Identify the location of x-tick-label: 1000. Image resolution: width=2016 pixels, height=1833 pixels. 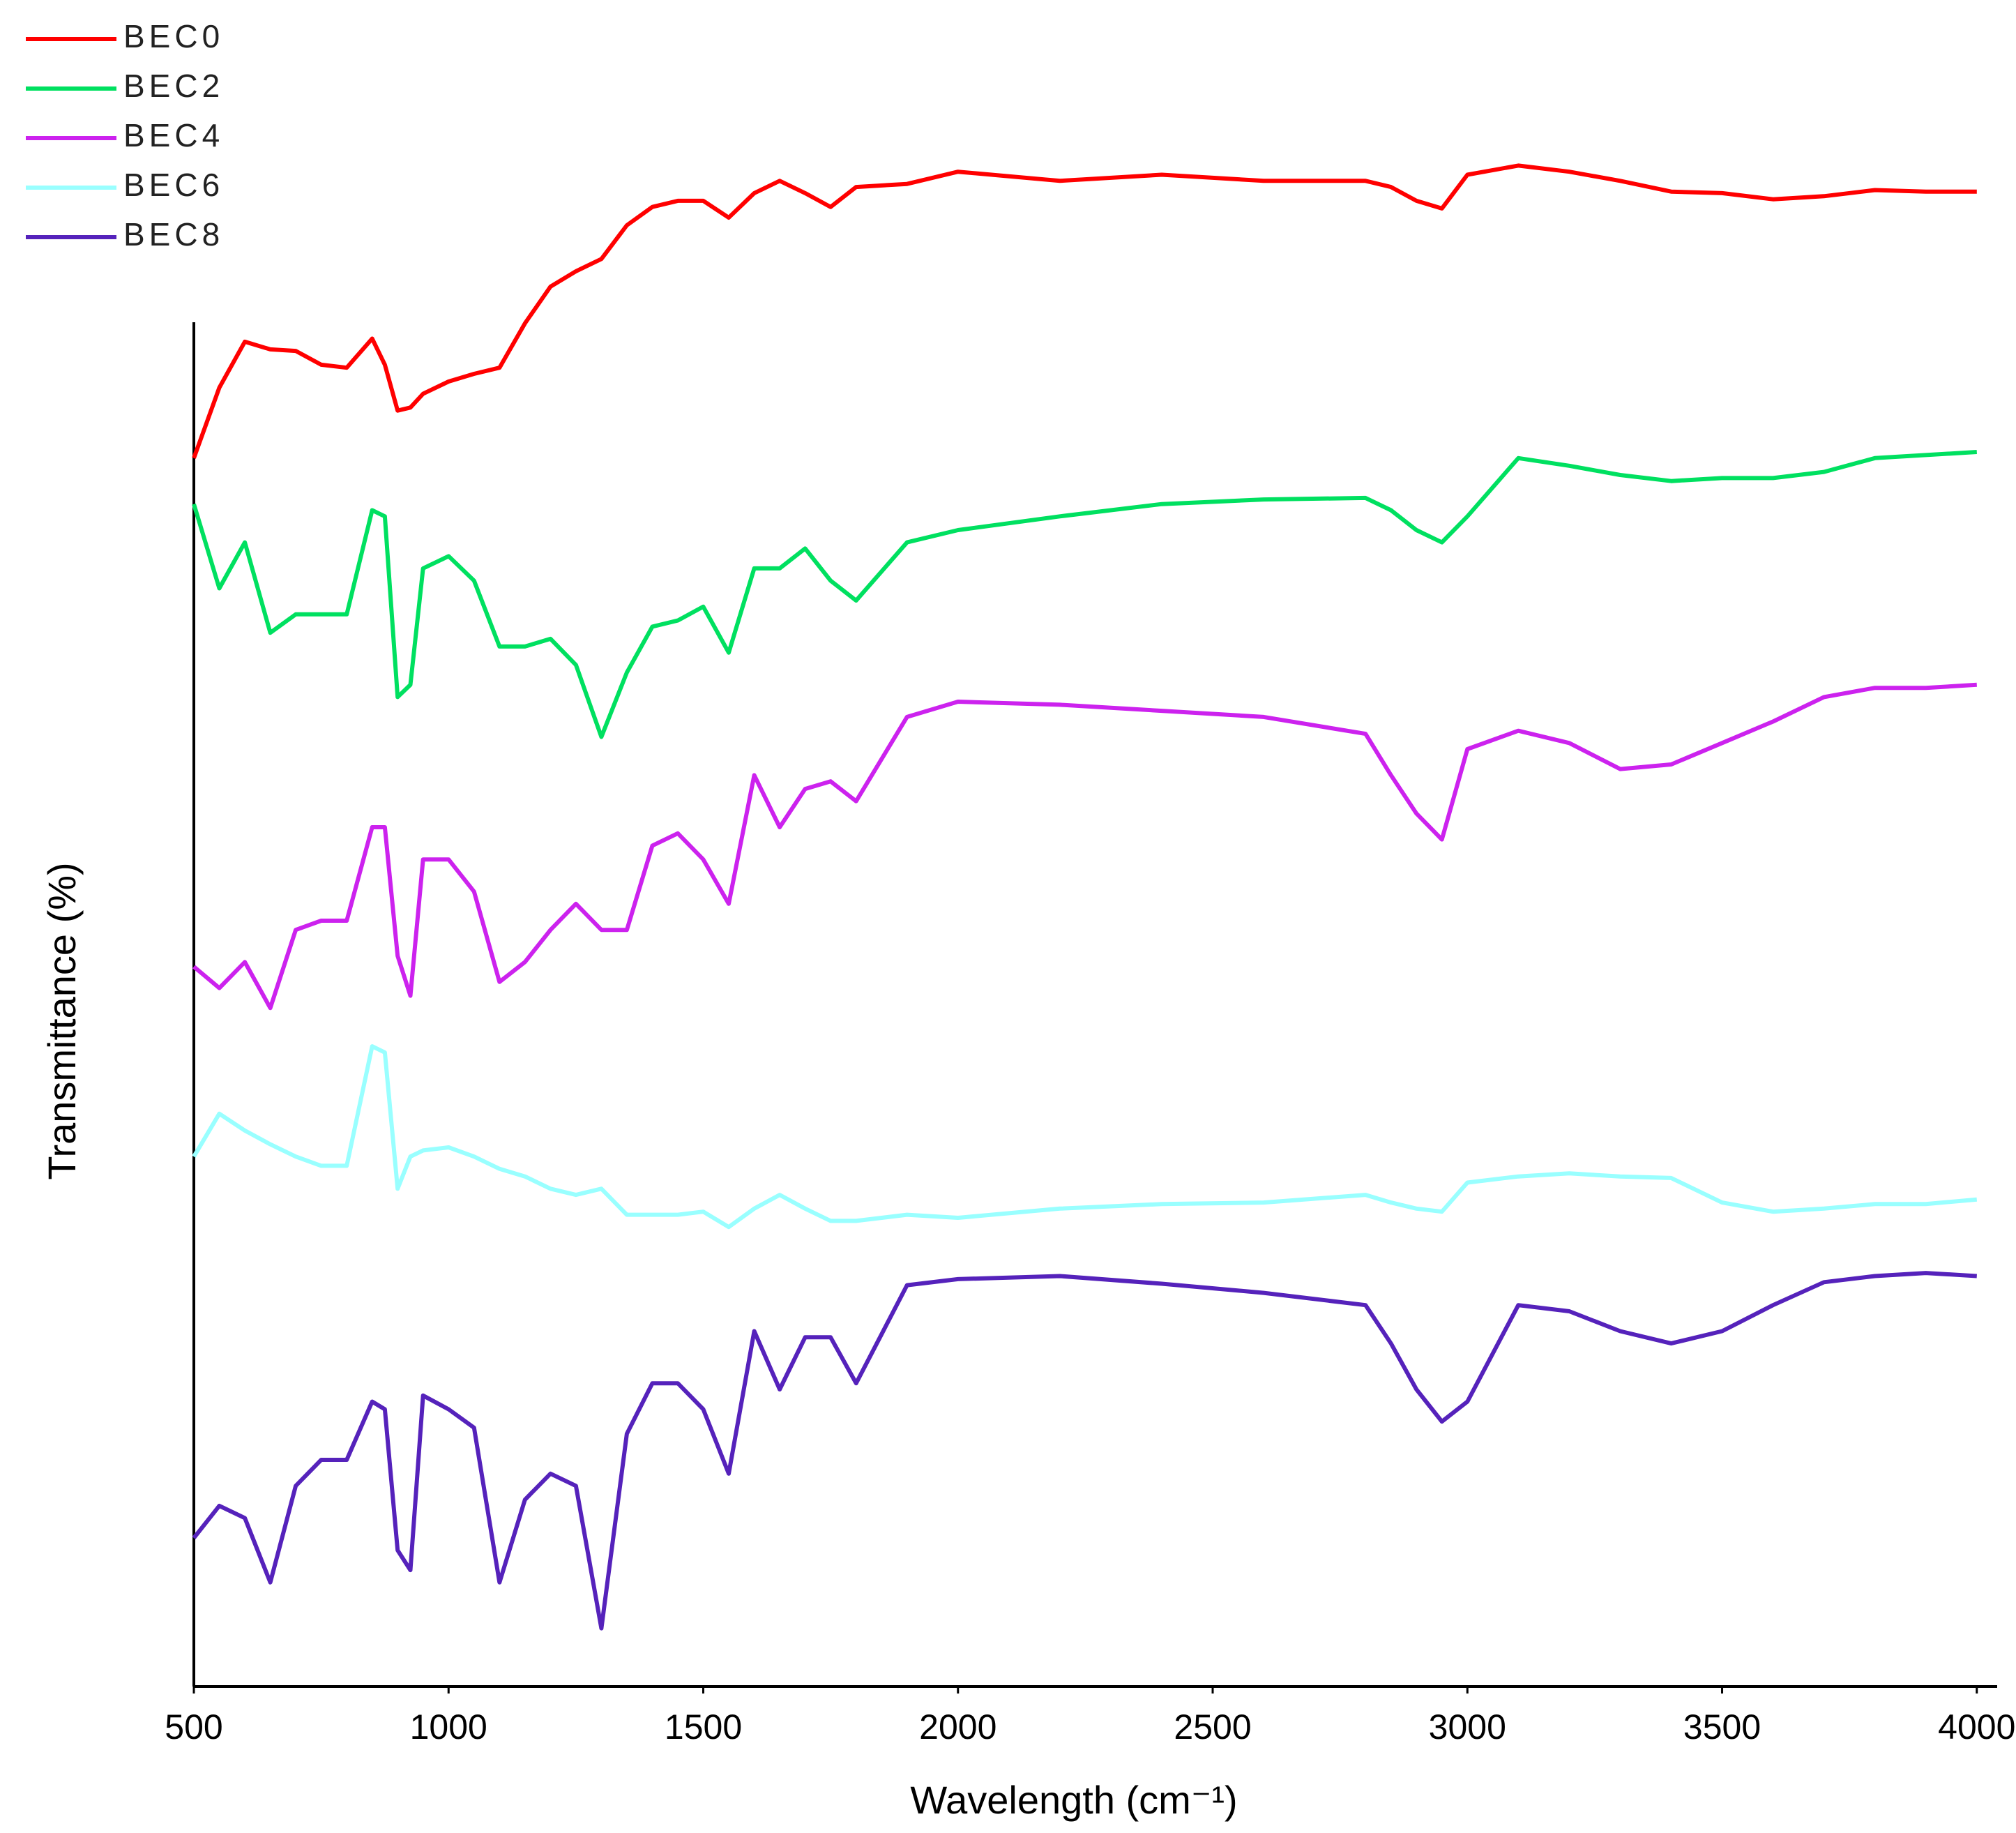
(448, 1727).